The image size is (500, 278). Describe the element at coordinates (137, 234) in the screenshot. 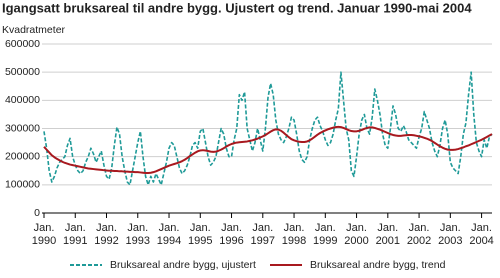

I see `x-tick-label: Jan. 1993` at that location.